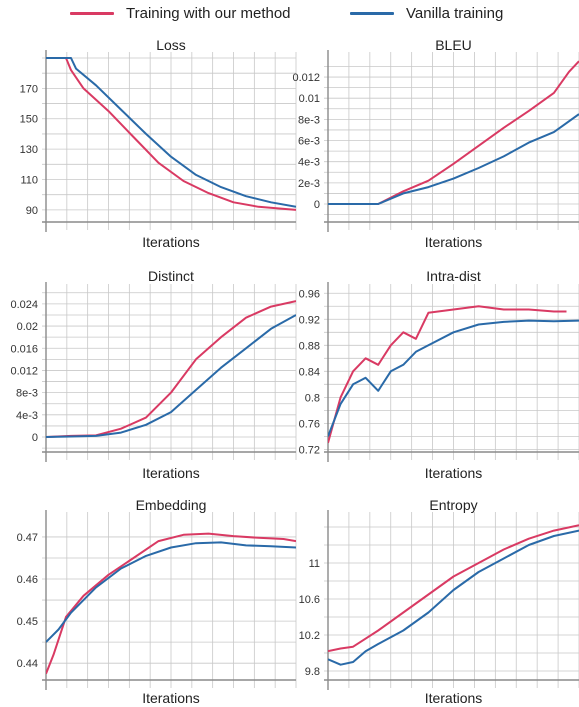 The width and height of the screenshot is (579, 707). I want to click on legend-label-vanilla: Vanilla training, so click(455, 13).